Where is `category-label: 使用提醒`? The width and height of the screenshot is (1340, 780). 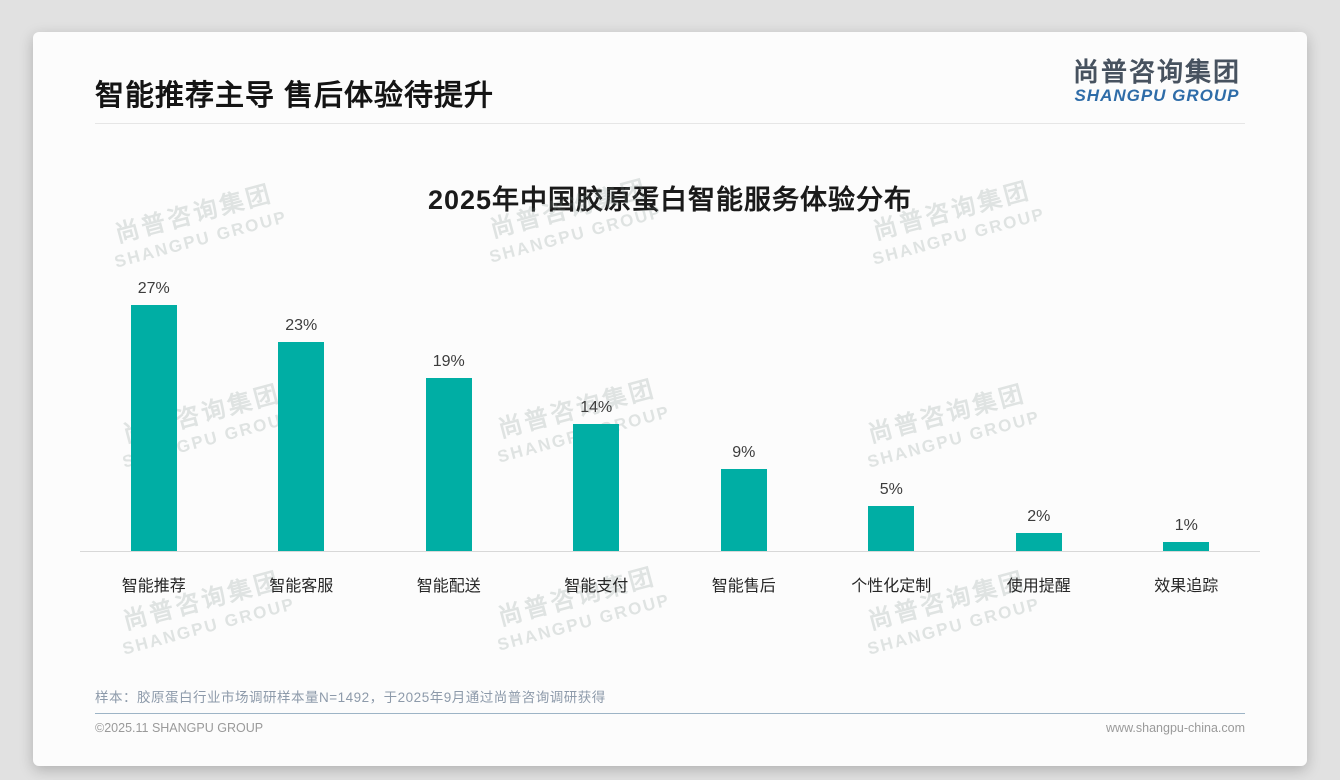
category-label: 使用提醒 is located at coordinates (1038, 586).